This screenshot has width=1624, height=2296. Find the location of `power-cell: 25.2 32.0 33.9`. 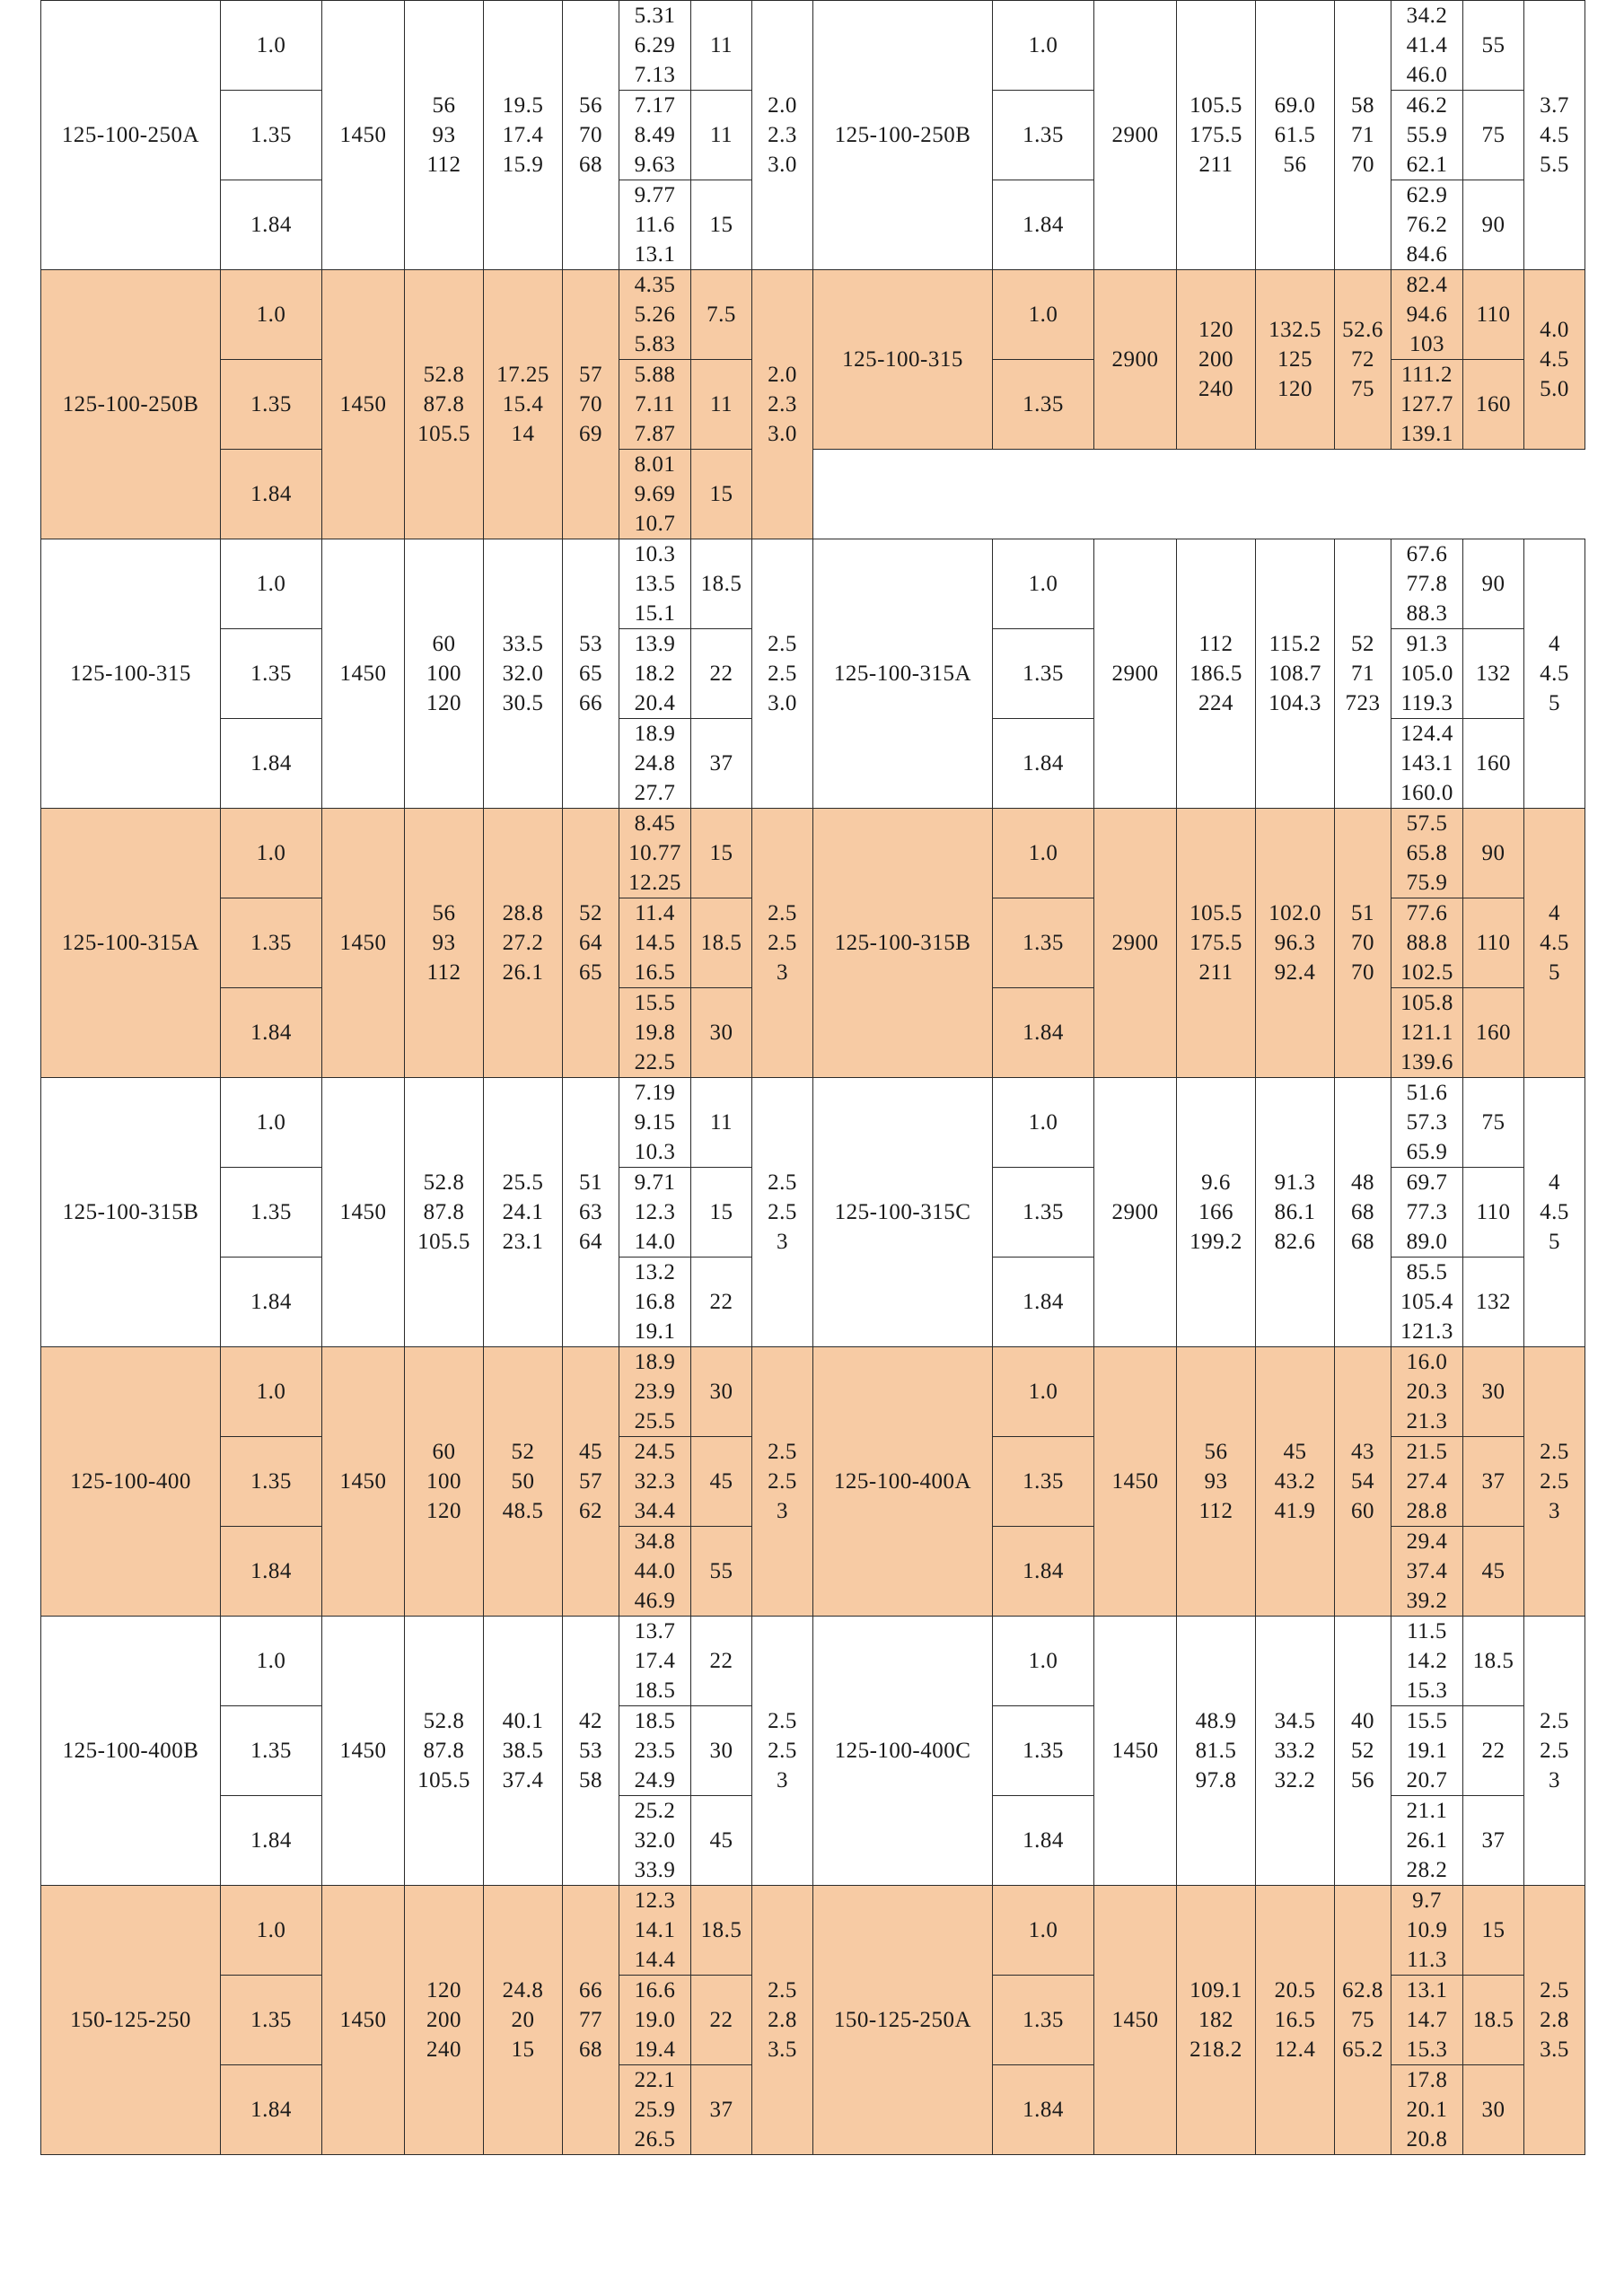

power-cell: 25.2 32.0 33.9 is located at coordinates (655, 1840).